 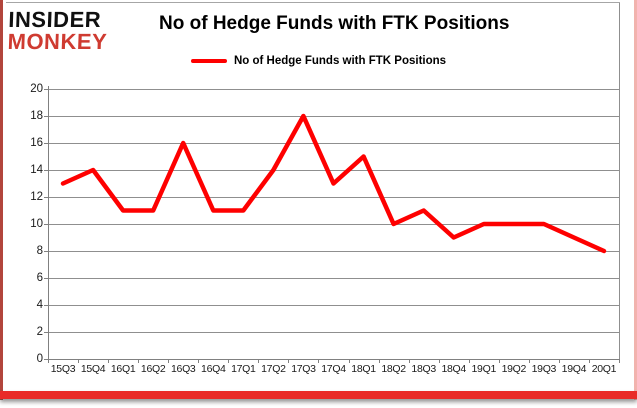 What do you see at coordinates (313, 2) in the screenshot?
I see `chart-frame-top-line` at bounding box center [313, 2].